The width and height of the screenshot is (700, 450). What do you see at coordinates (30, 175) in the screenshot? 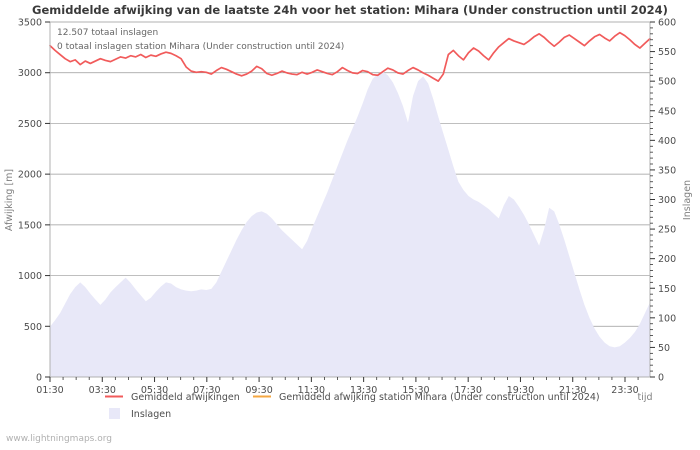
I see `y-axis-left-tick-label: 2000` at bounding box center [30, 175].